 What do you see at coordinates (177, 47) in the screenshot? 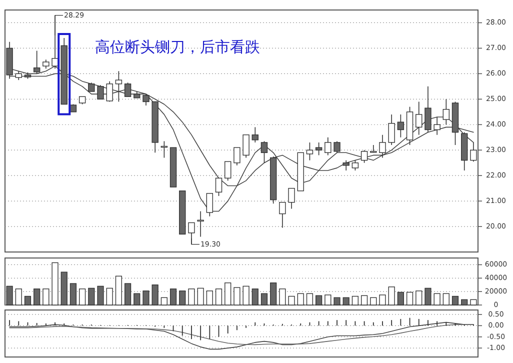
I see `annotation: 高位断头铡刀，后市看跌` at bounding box center [177, 47].